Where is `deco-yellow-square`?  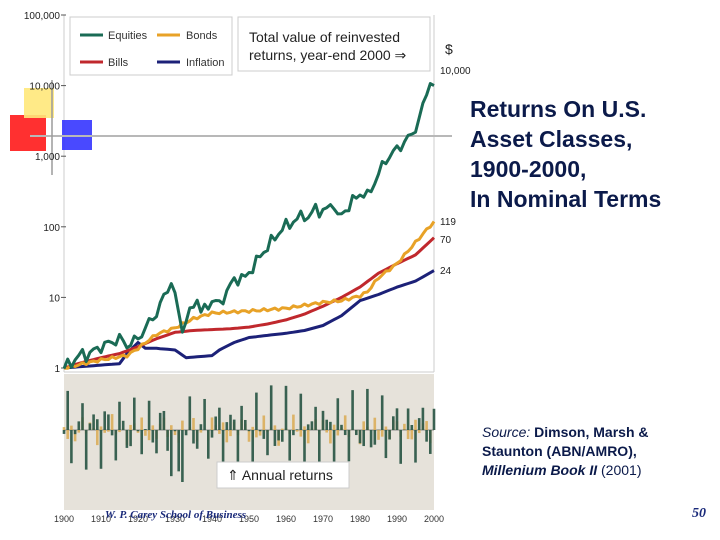 deco-yellow-square is located at coordinates (39, 103).